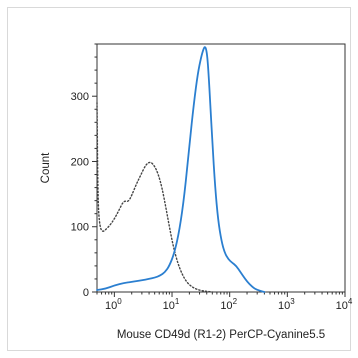 This screenshot has height=358, width=358. I want to click on x-tick-label: 10³, so click(286, 304).